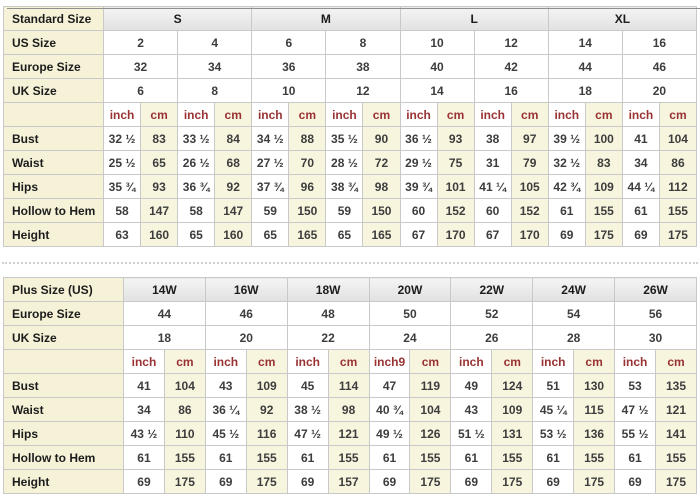 The image size is (700, 497). What do you see at coordinates (353, 8) in the screenshot?
I see `top-divider` at bounding box center [353, 8].